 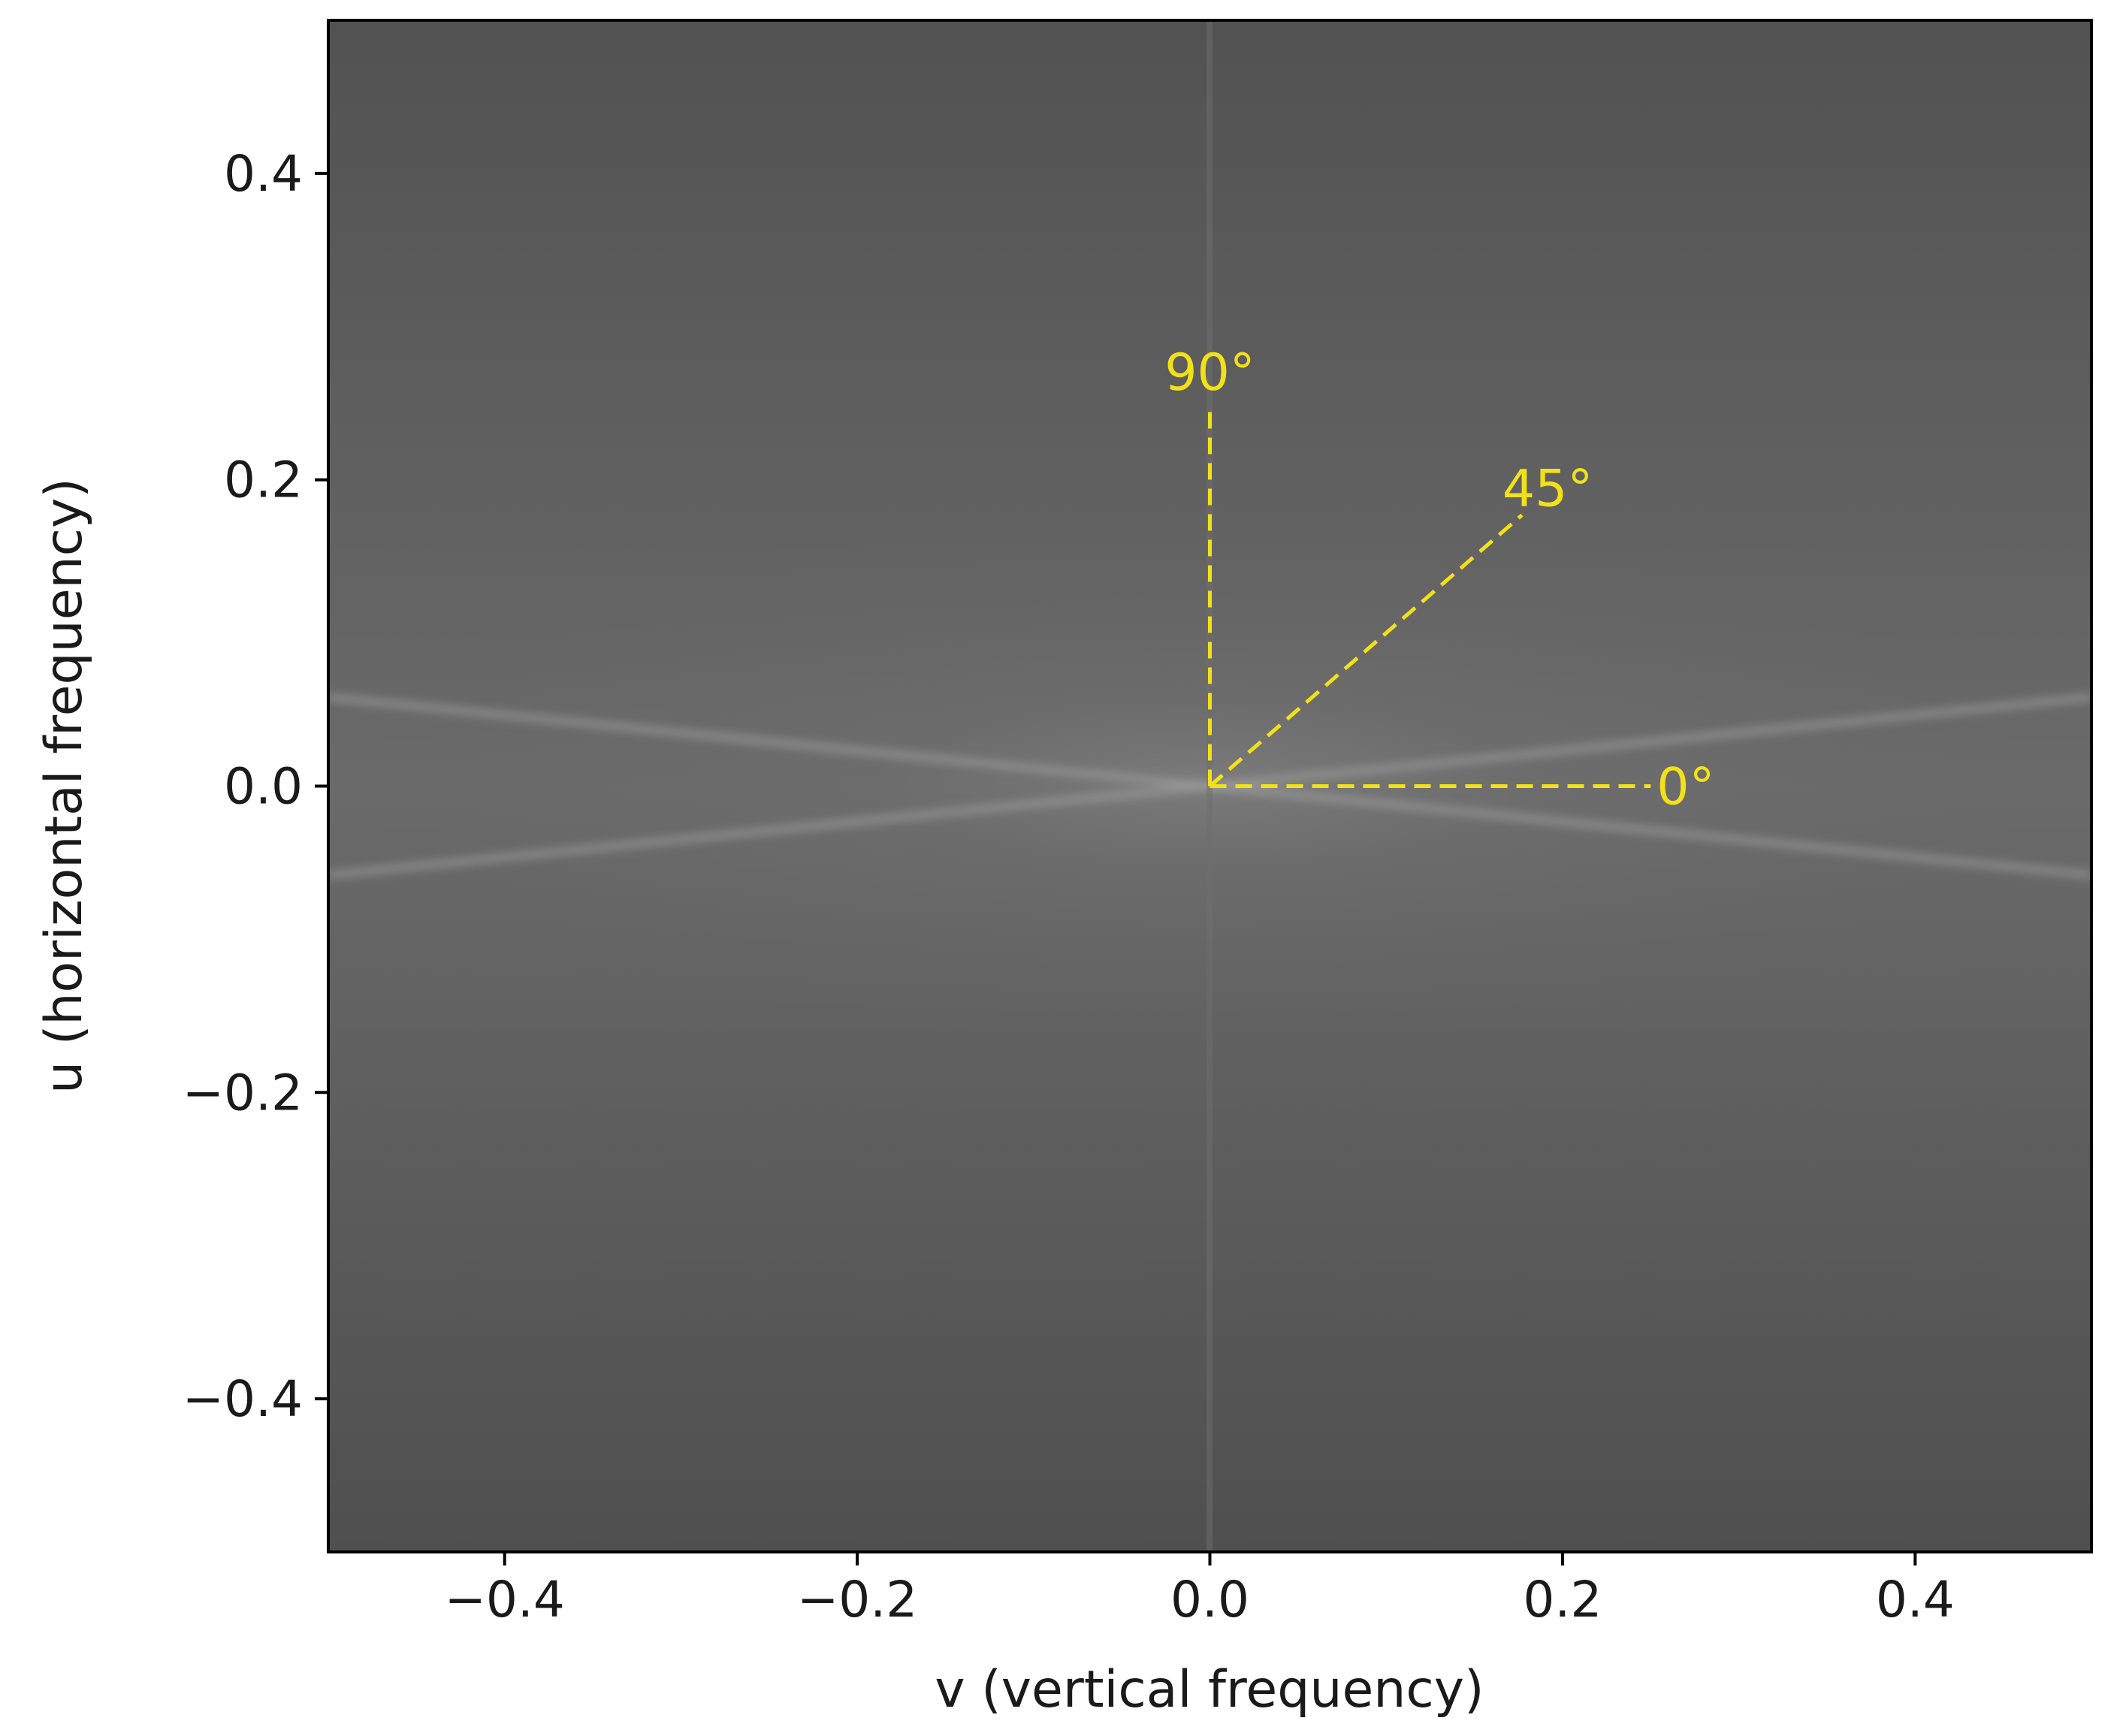 What do you see at coordinates (1562, 1600) in the screenshot?
I see `x-tick-label: 0.2` at bounding box center [1562, 1600].